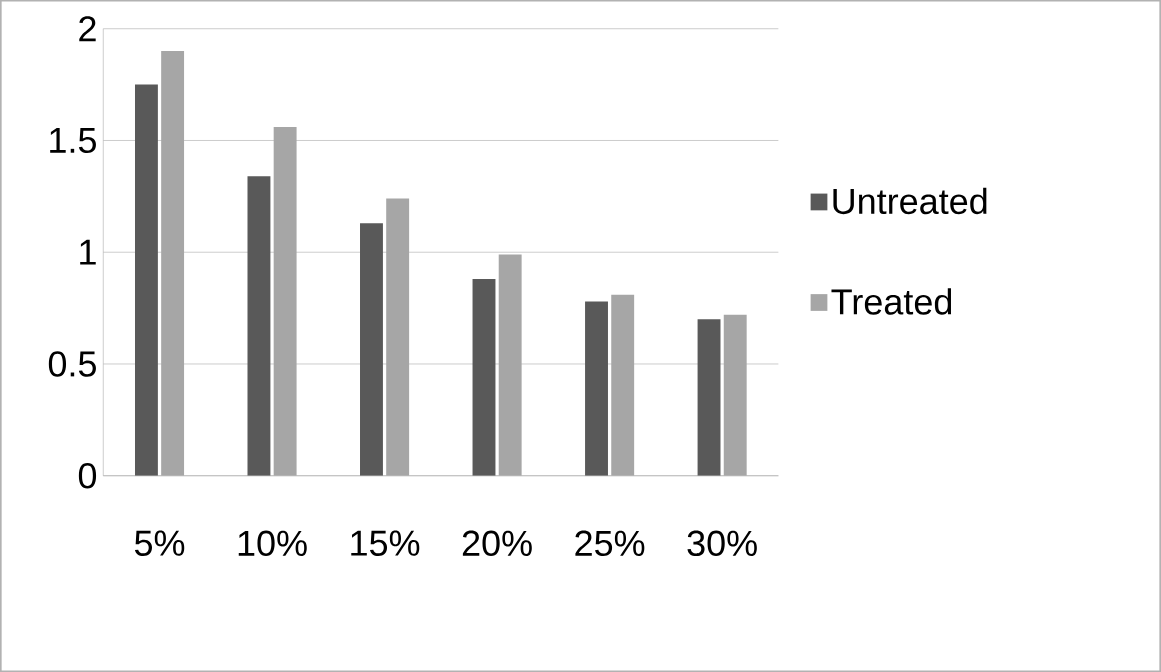 This screenshot has height=672, width=1161. Describe the element at coordinates (722, 543) in the screenshot. I see `x-tick-label: 30%` at that location.